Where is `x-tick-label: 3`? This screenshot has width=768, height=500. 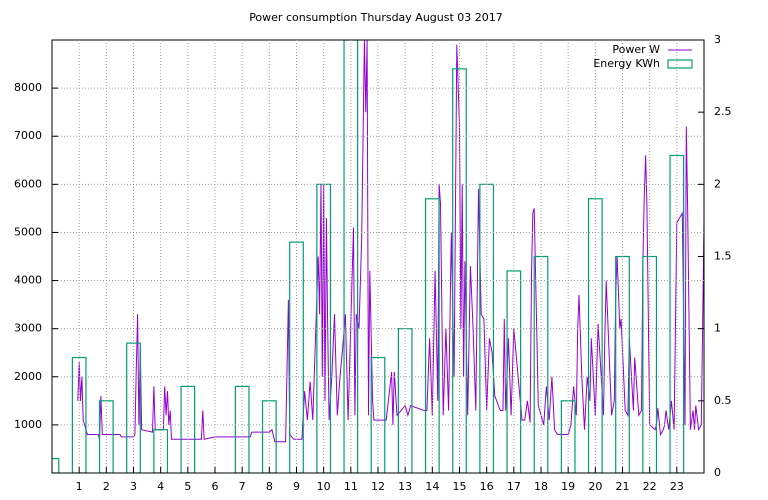 x-tick-label: 3 is located at coordinates (133, 486).